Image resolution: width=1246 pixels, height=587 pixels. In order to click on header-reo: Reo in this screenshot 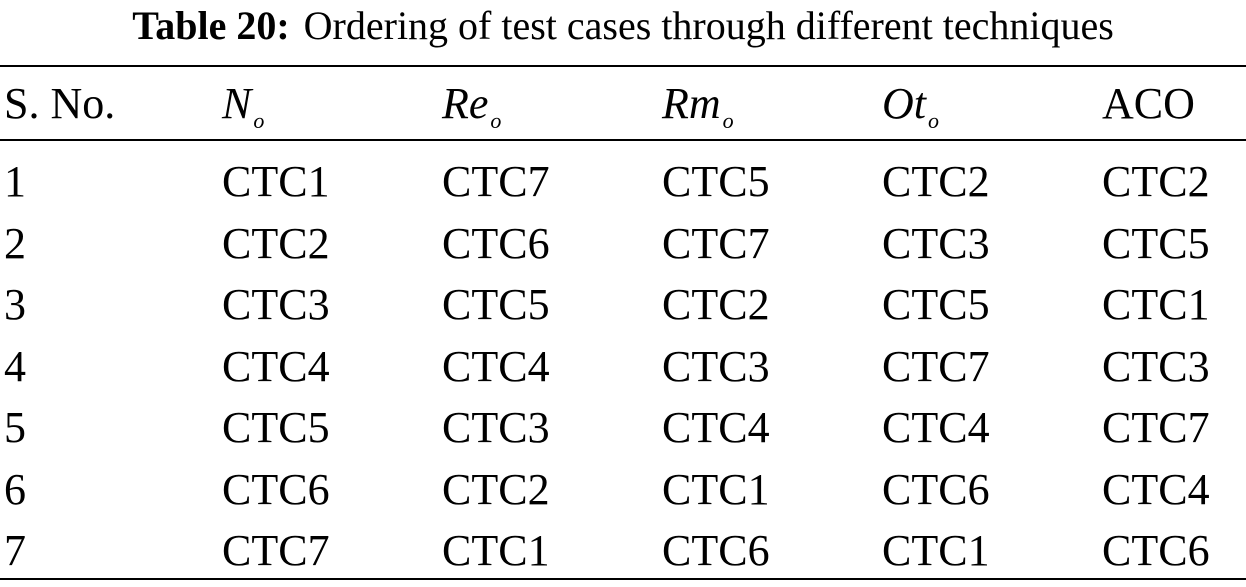, I will do `click(472, 106)`.